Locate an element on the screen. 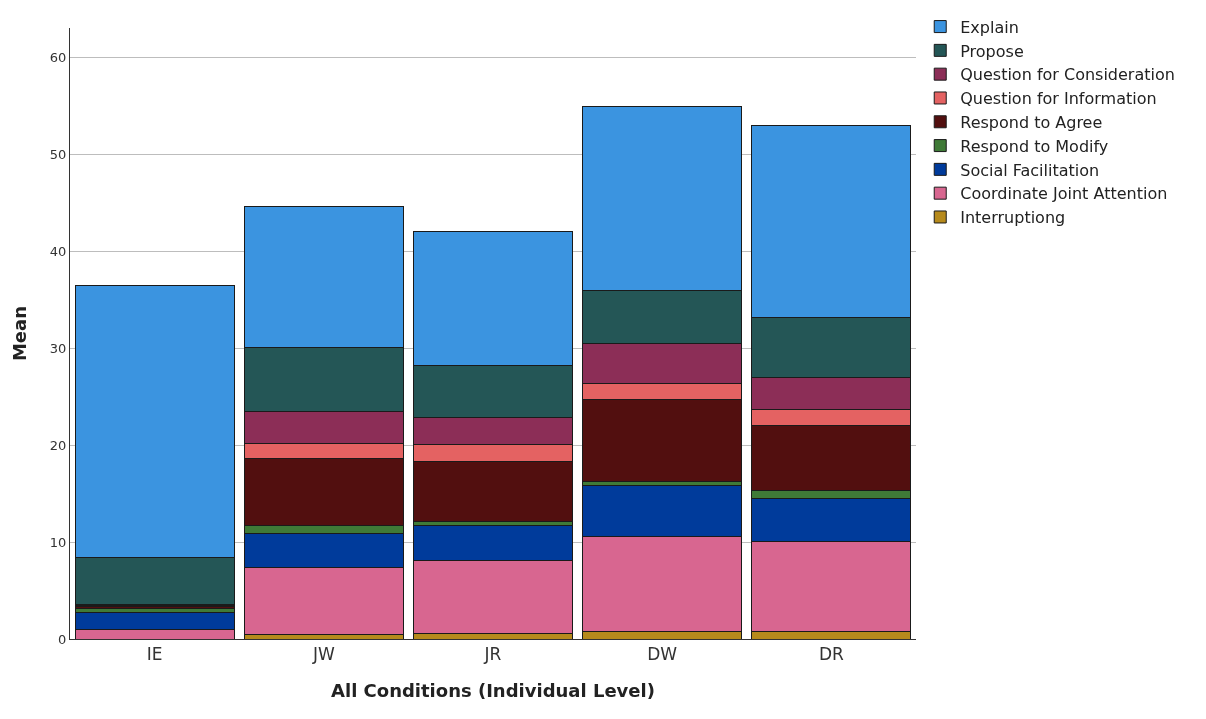  y-tick-label: 60 is located at coordinates (58, 57).